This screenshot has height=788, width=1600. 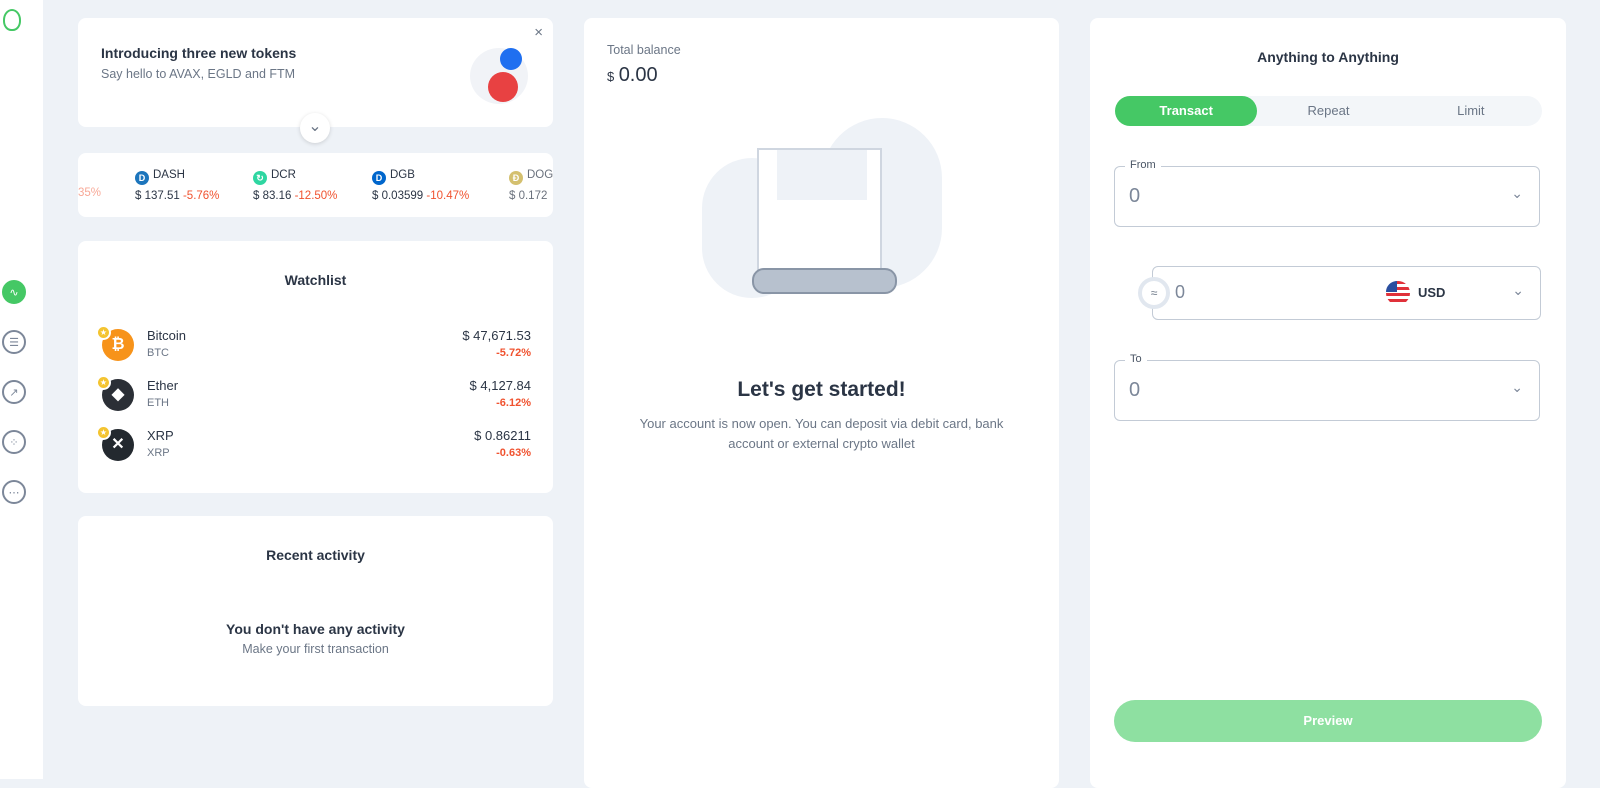 What do you see at coordinates (398, 196) in the screenshot?
I see `ticker-price: $ 0.03599` at bounding box center [398, 196].